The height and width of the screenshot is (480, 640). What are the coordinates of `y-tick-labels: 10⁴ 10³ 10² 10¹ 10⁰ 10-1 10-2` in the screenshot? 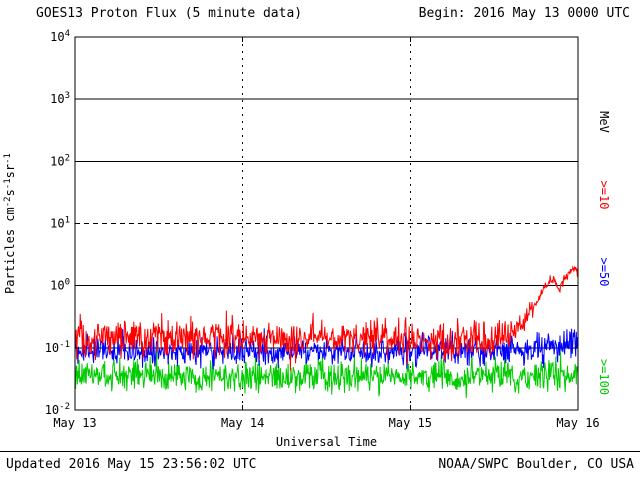 It's located at (57, 223).